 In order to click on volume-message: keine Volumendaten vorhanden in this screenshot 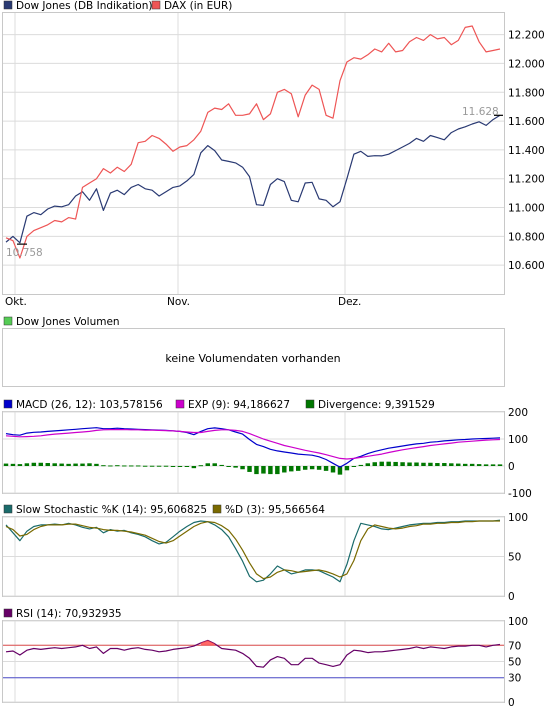, I will do `click(252, 358)`.